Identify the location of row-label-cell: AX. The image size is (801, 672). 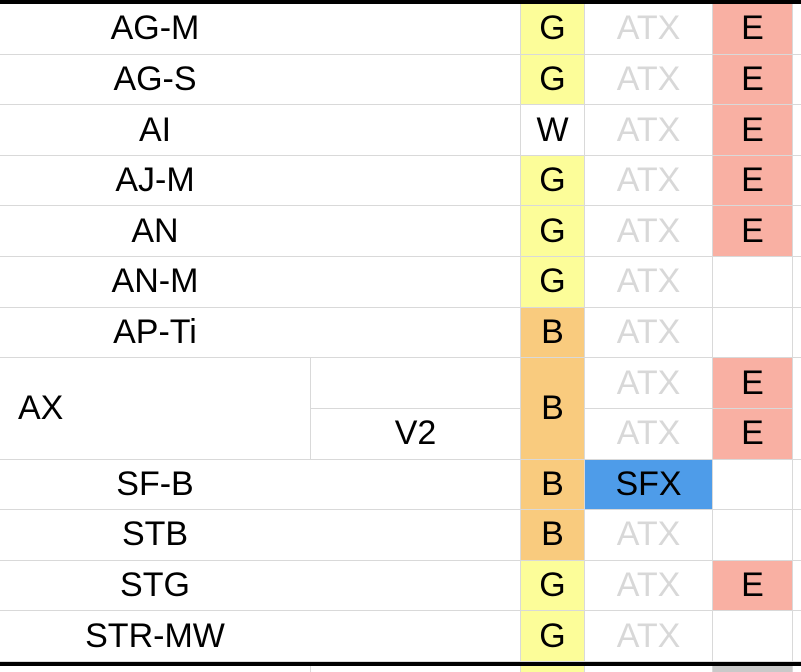
(41, 407).